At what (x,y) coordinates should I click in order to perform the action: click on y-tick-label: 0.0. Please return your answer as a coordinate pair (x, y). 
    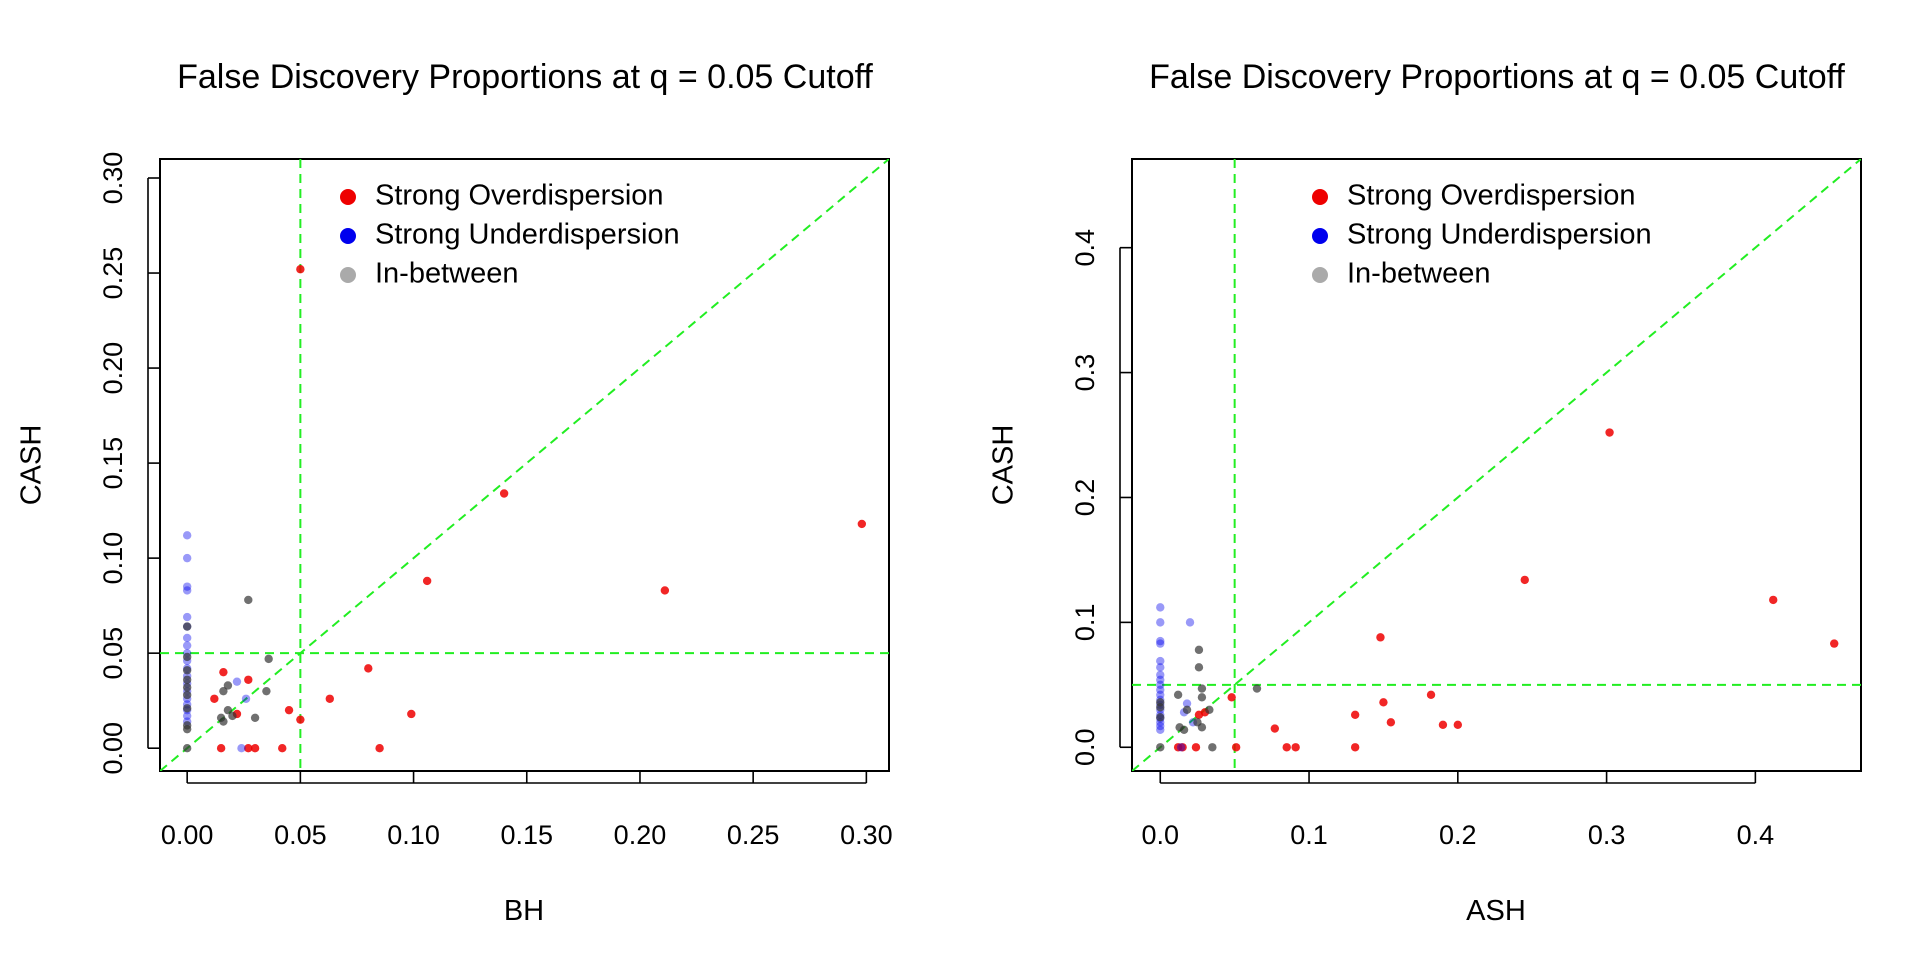
    Looking at the image, I should click on (1085, 747).